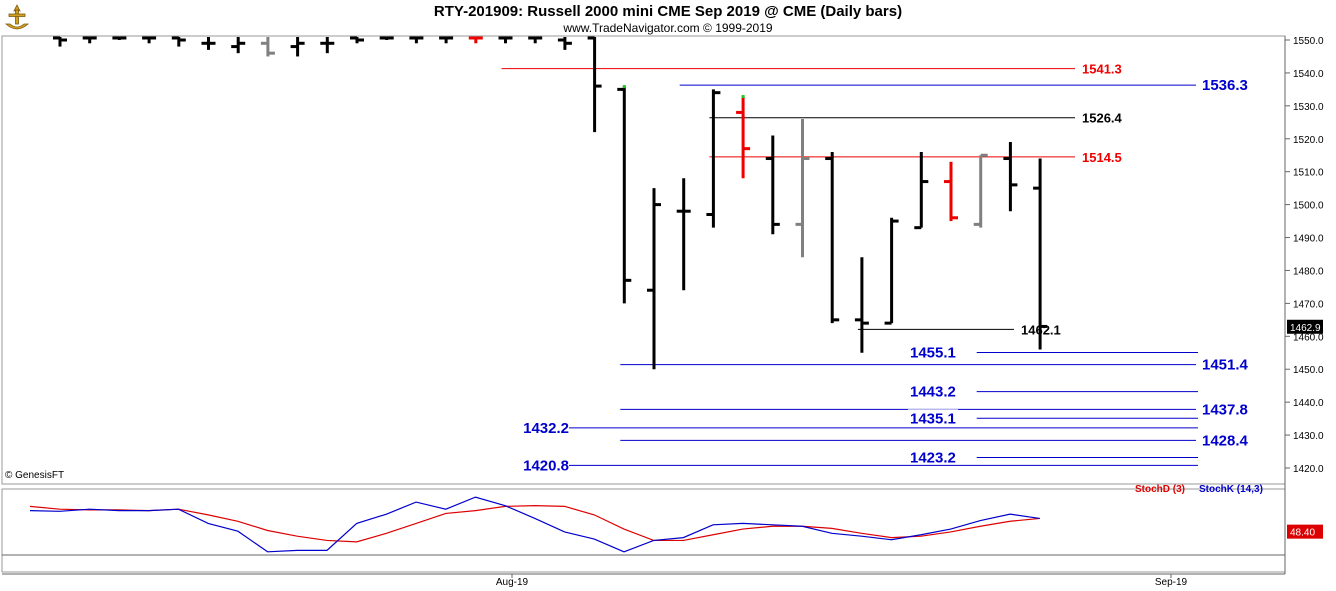 The height and width of the screenshot is (591, 1336). Describe the element at coordinates (34, 475) in the screenshot. I see `copyright-label: © GenesisFT` at that location.